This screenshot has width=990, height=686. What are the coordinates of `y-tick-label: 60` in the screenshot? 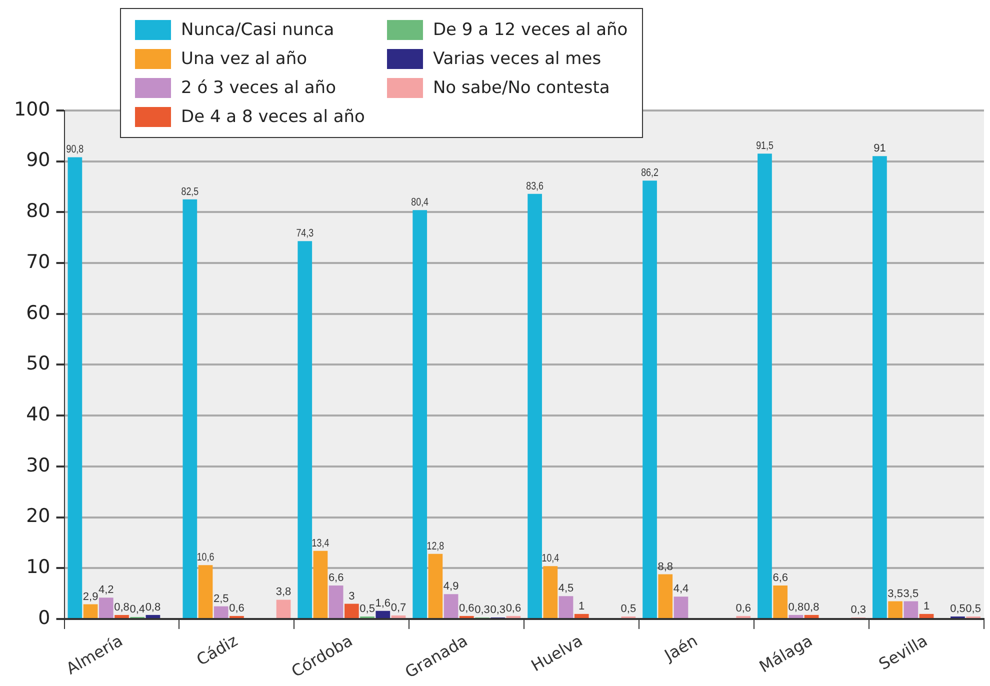 It's located at (38, 313).